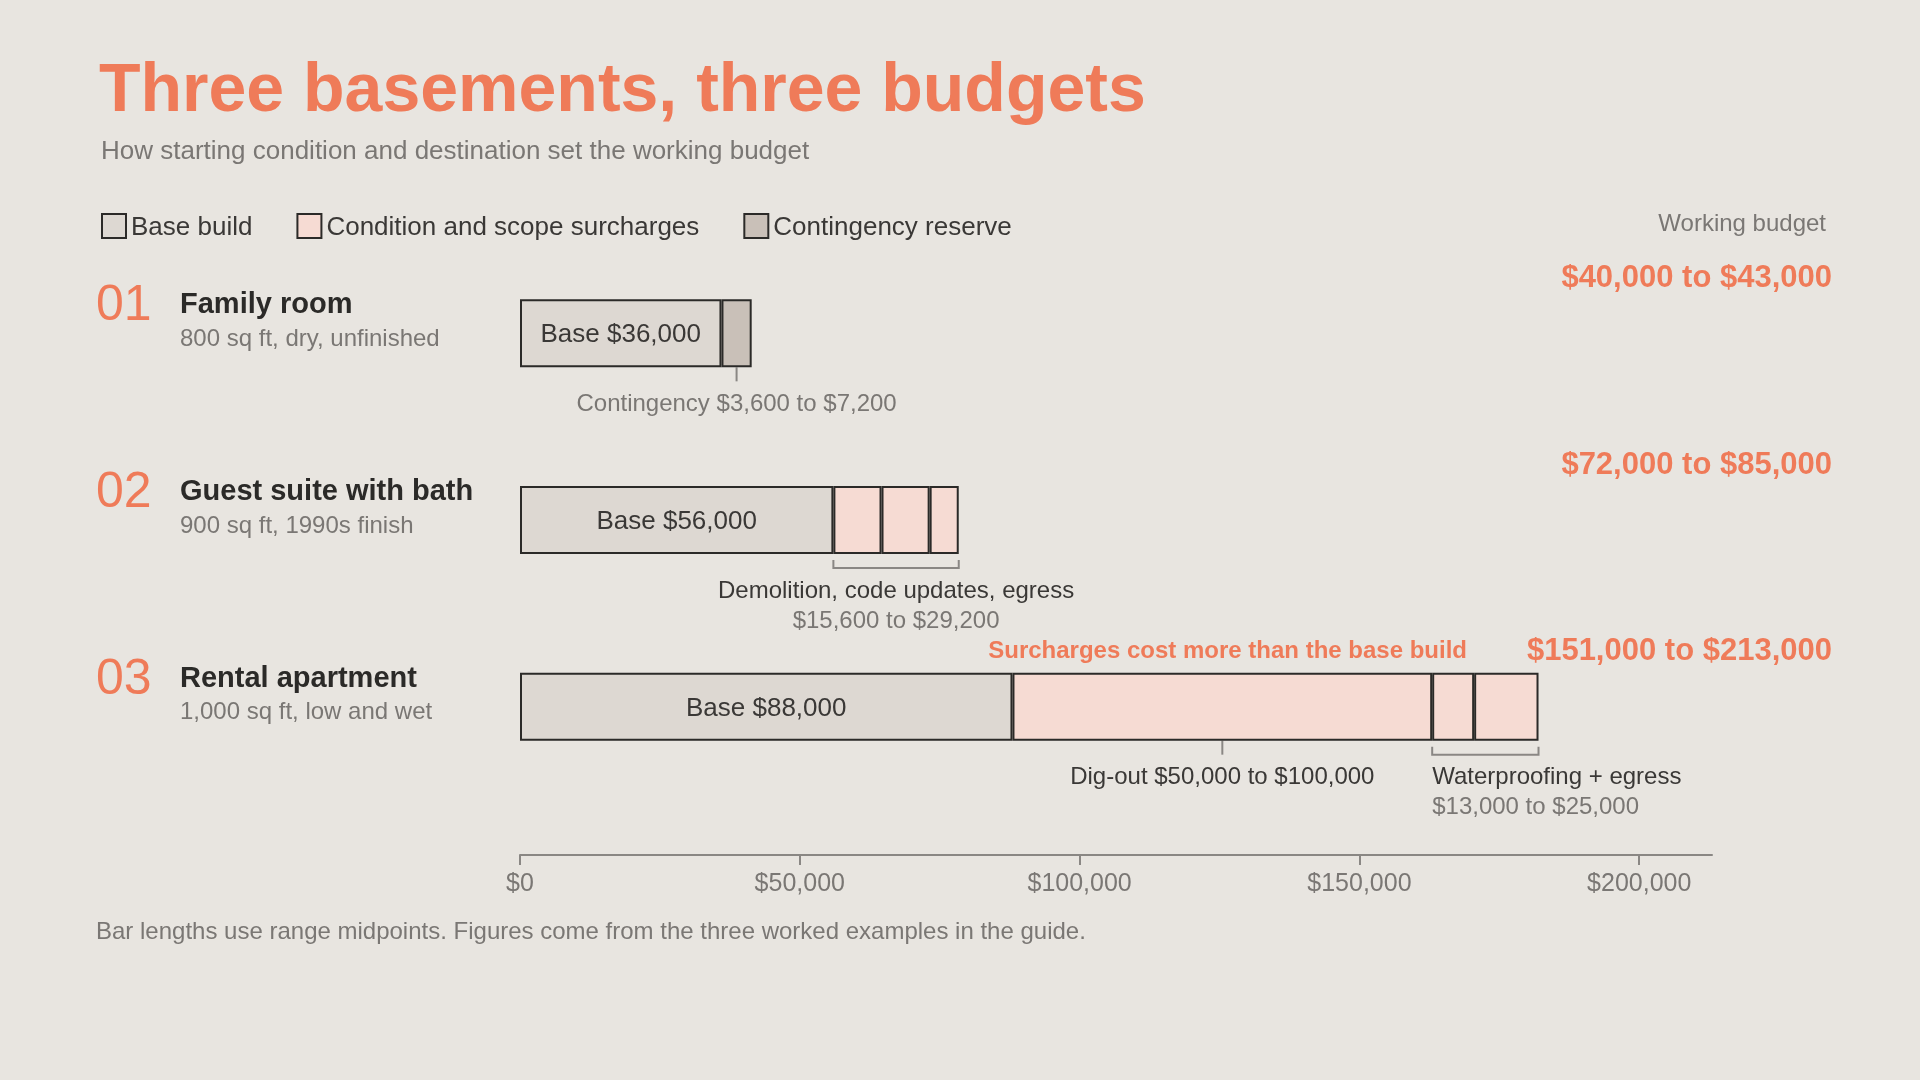  What do you see at coordinates (896, 604) in the screenshot?
I see `annotation: Demolition, code updates, egress $15,600 to $29,200` at bounding box center [896, 604].